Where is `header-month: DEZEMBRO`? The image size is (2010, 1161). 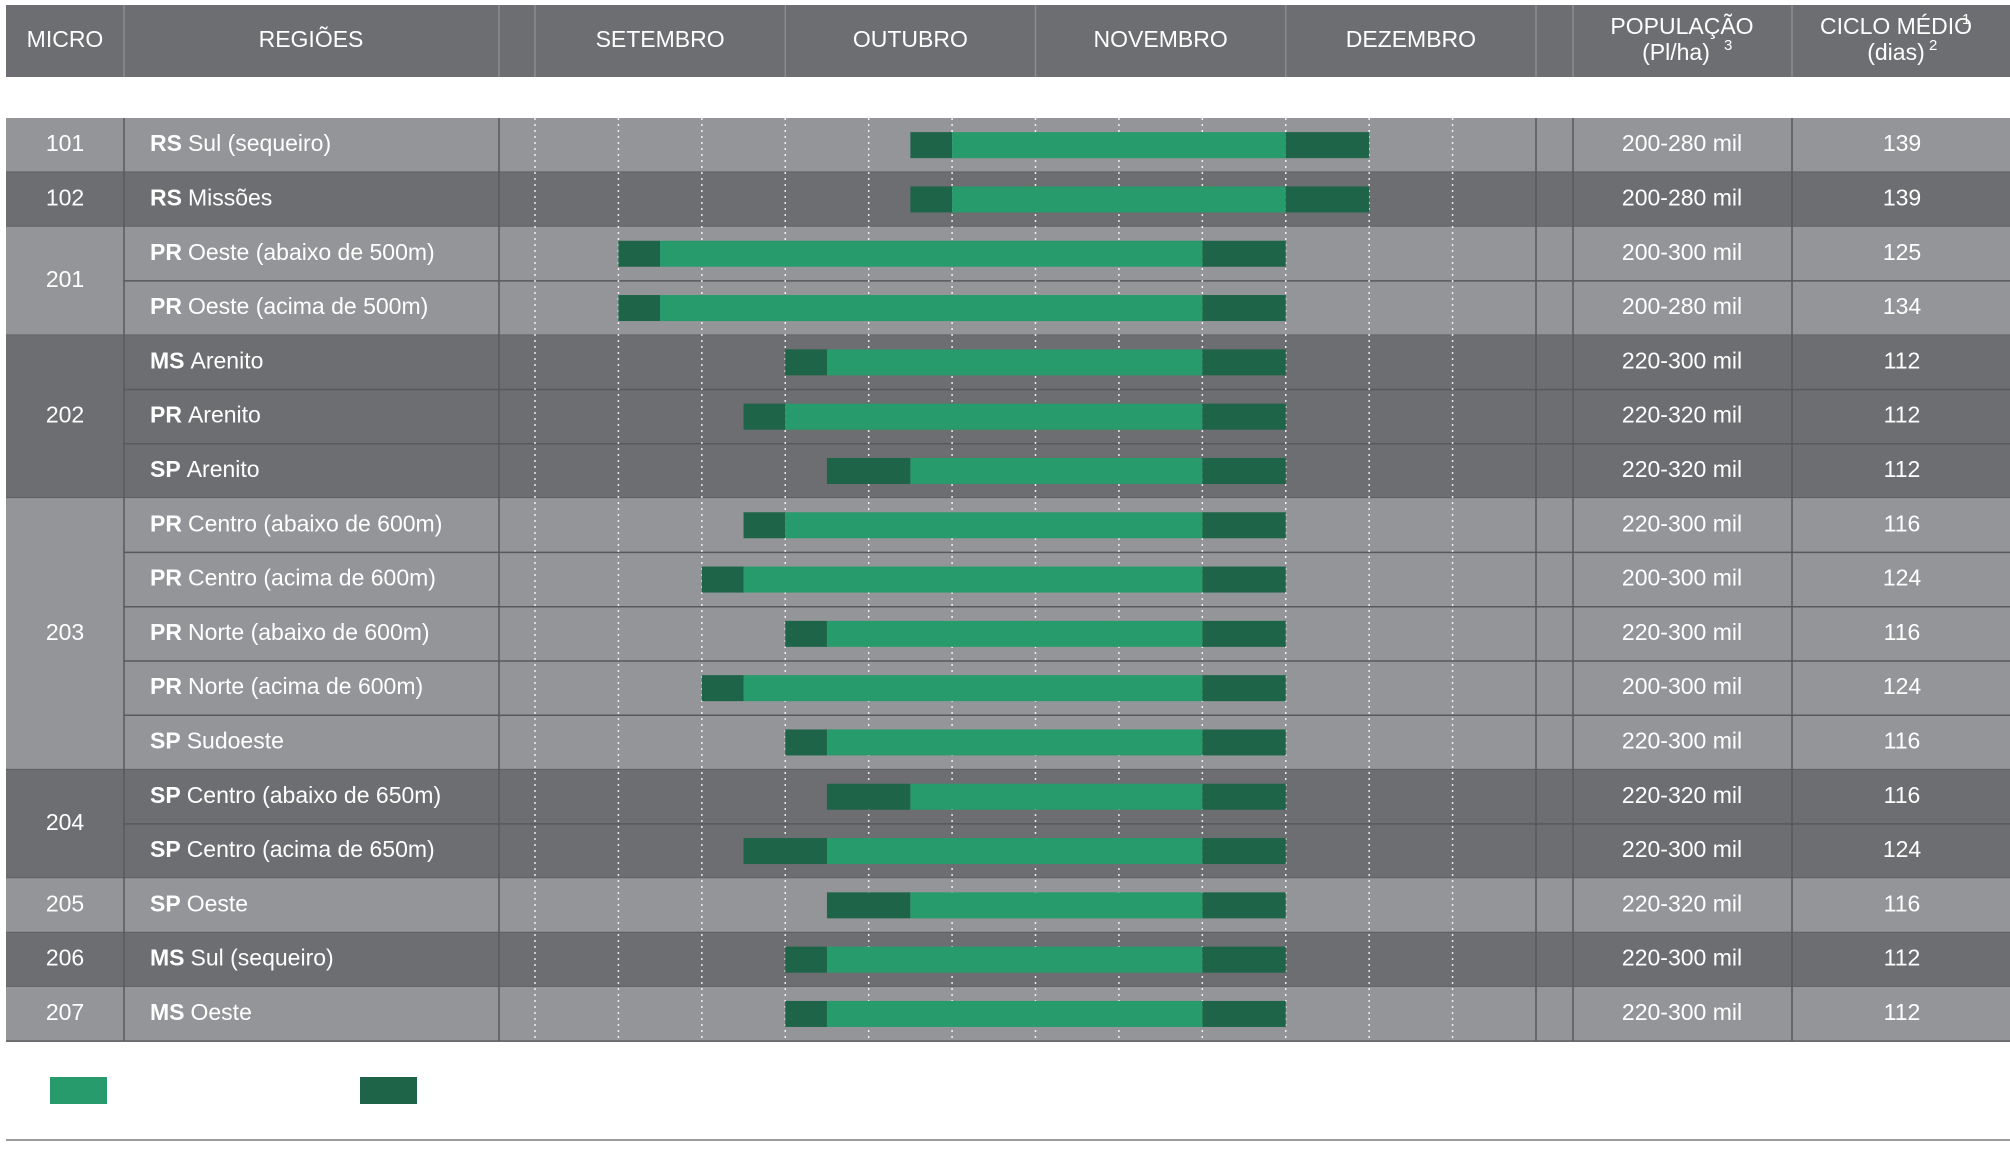
header-month: DEZEMBRO is located at coordinates (1411, 39).